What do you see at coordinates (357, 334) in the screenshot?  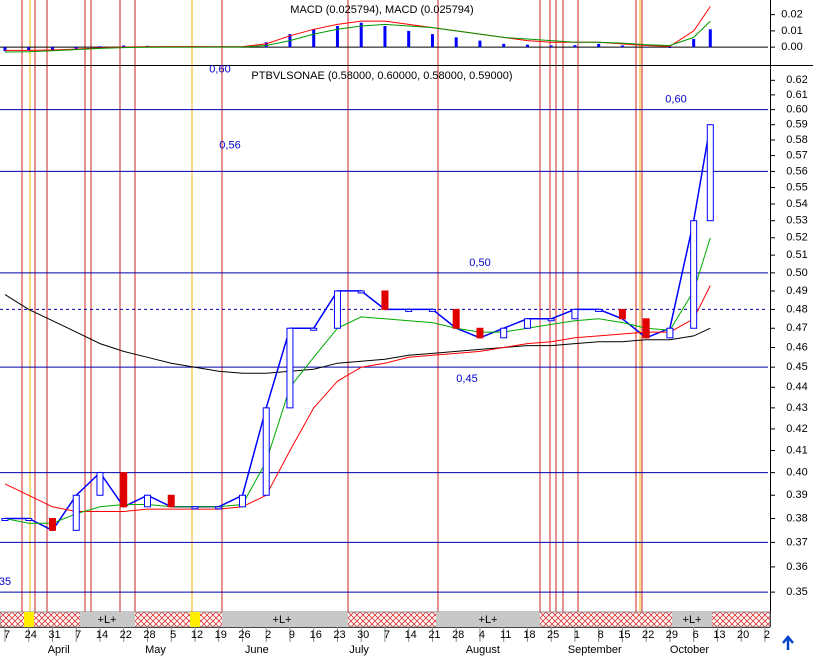 I see `price-line` at bounding box center [357, 334].